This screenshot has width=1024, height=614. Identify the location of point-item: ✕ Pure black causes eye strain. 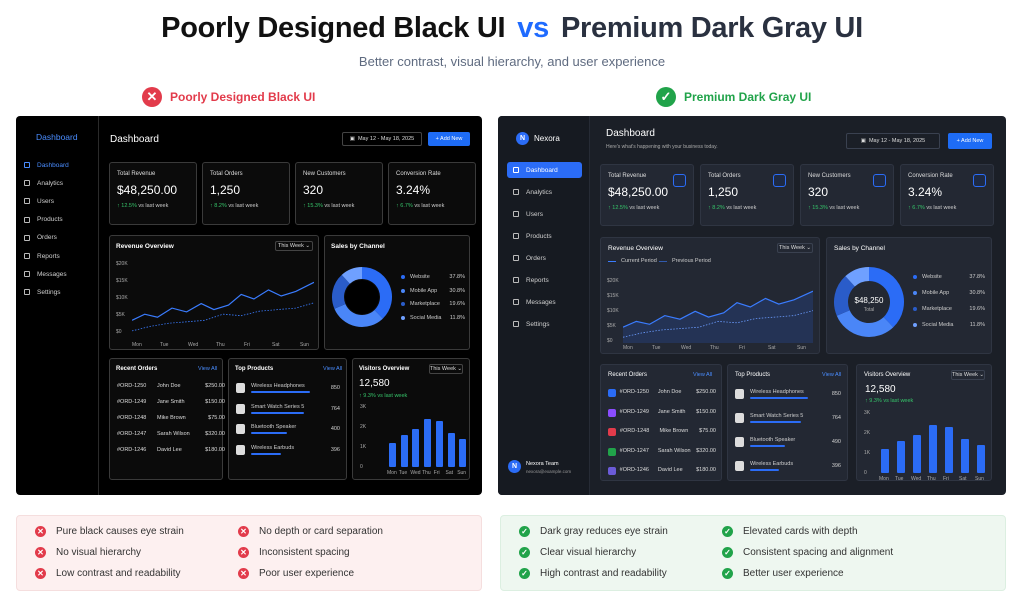
(109, 531).